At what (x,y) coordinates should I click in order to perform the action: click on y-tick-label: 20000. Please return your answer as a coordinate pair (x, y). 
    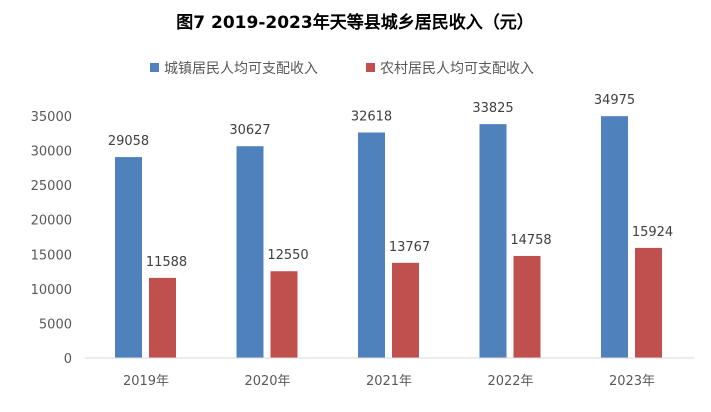
    Looking at the image, I should click on (51, 221).